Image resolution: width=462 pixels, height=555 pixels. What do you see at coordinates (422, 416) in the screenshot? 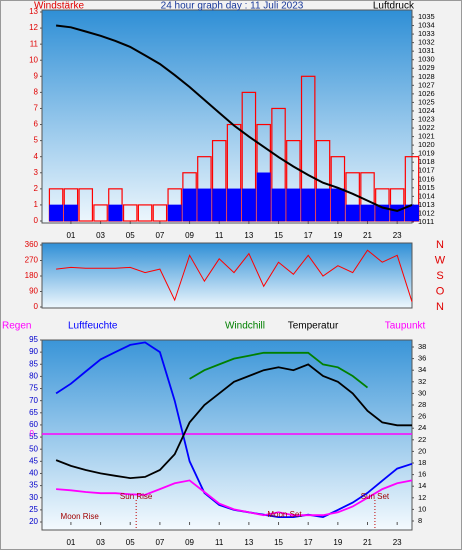
I see `y2-tick-label: 26` at bounding box center [422, 416].